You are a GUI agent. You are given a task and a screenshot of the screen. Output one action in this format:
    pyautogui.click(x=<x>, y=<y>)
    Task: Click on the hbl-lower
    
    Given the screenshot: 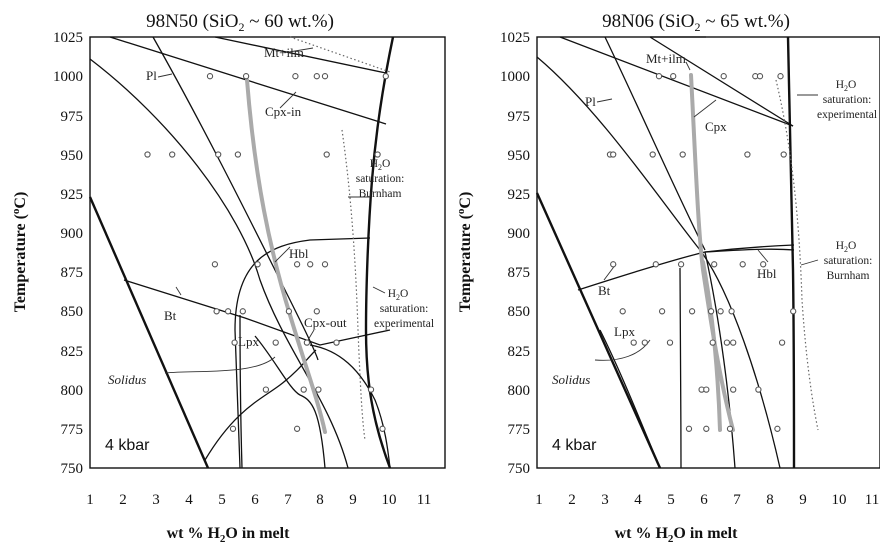 What is the action you would take?
    pyautogui.click(x=720, y=360)
    